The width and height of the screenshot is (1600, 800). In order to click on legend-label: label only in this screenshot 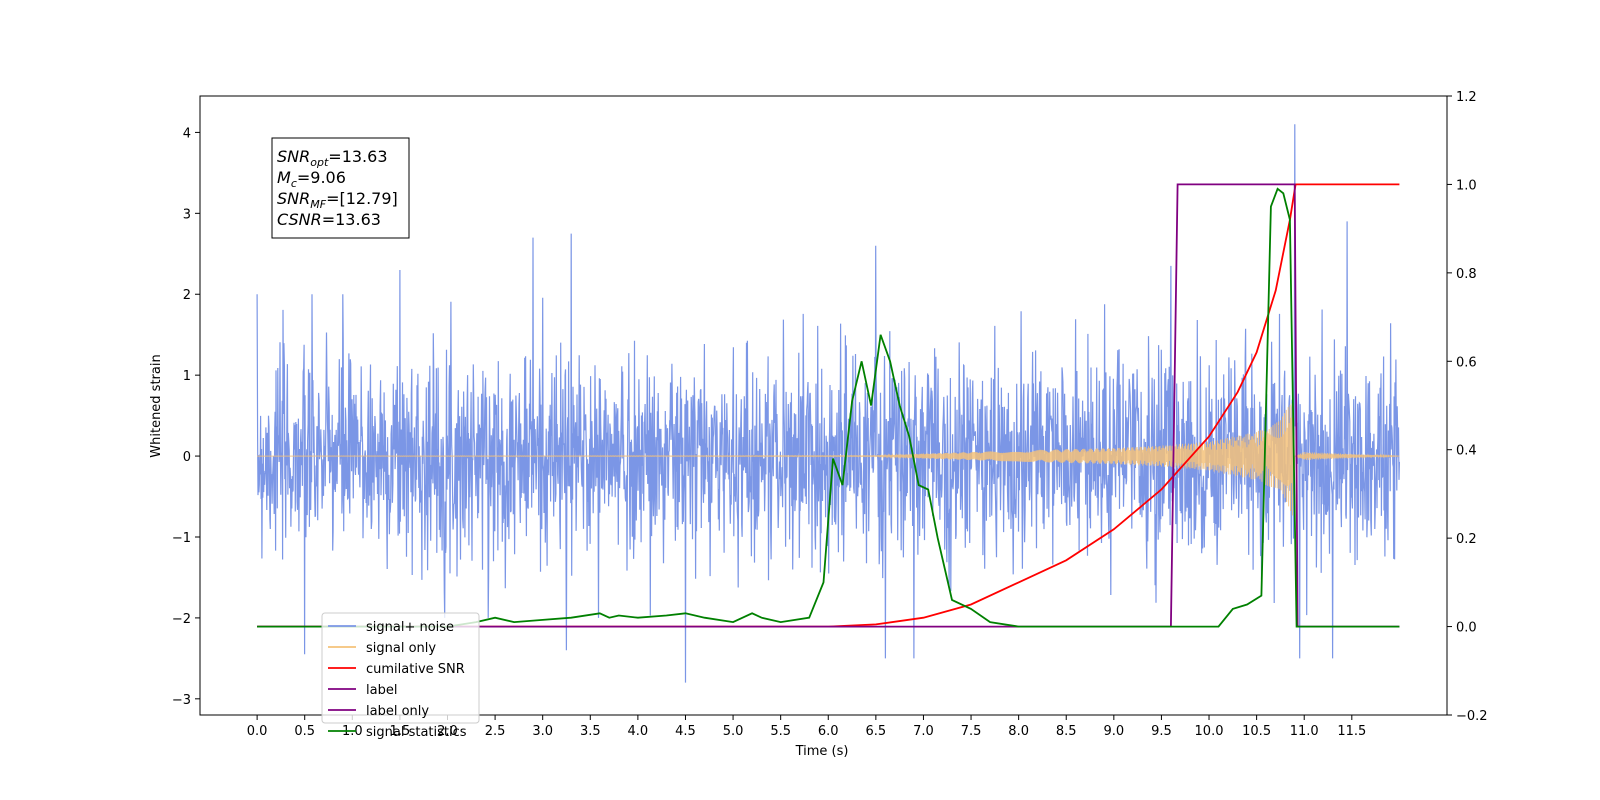, I will do `click(397, 711)`.